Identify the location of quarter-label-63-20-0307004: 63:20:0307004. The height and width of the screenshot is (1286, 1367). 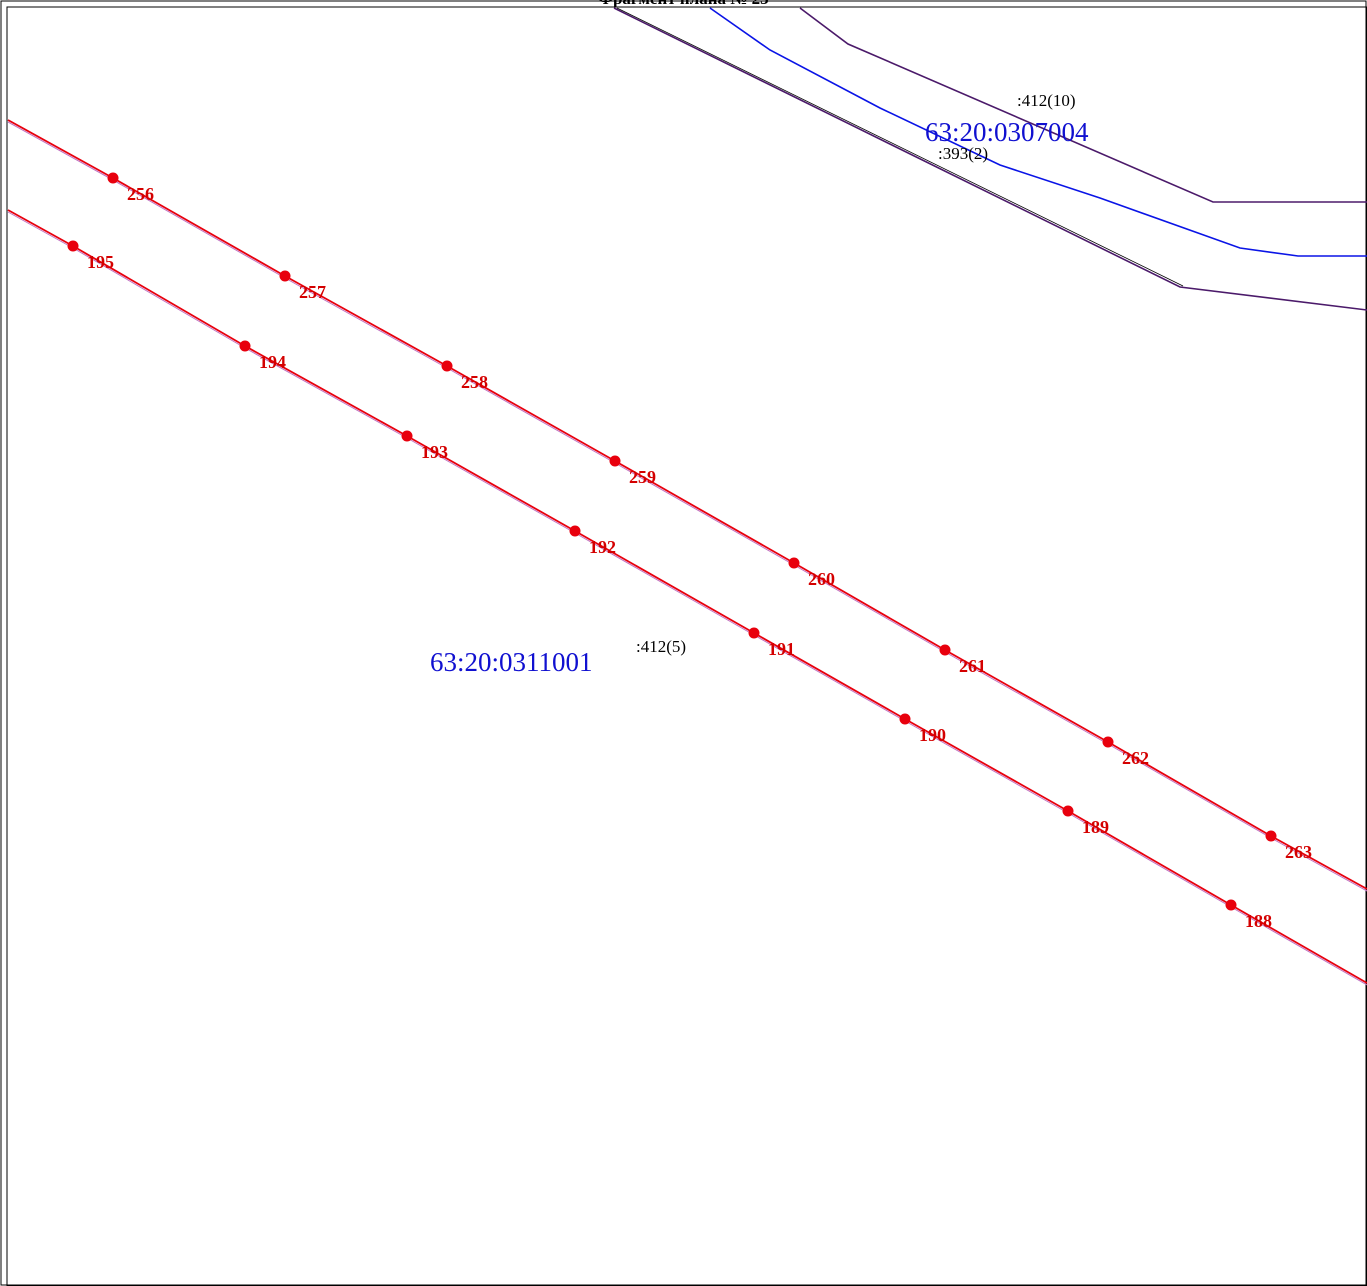
(1007, 132).